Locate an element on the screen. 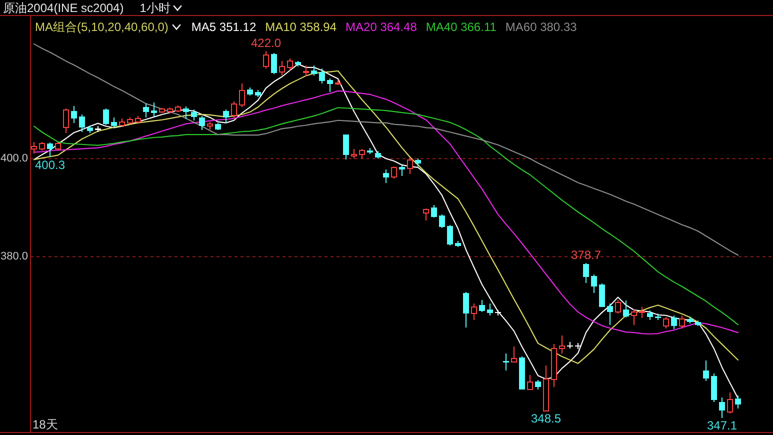  text: MA20 364.48 is located at coordinates (381, 27).